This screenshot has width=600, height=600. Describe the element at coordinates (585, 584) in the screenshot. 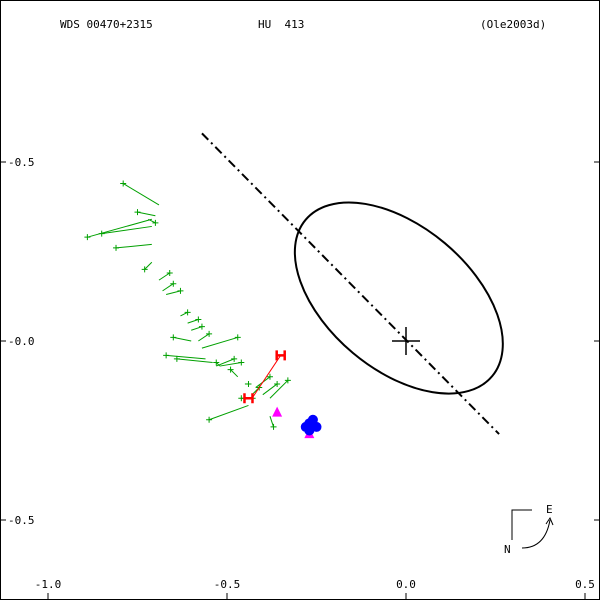

I see `x-tick-label: 0.5` at that location.